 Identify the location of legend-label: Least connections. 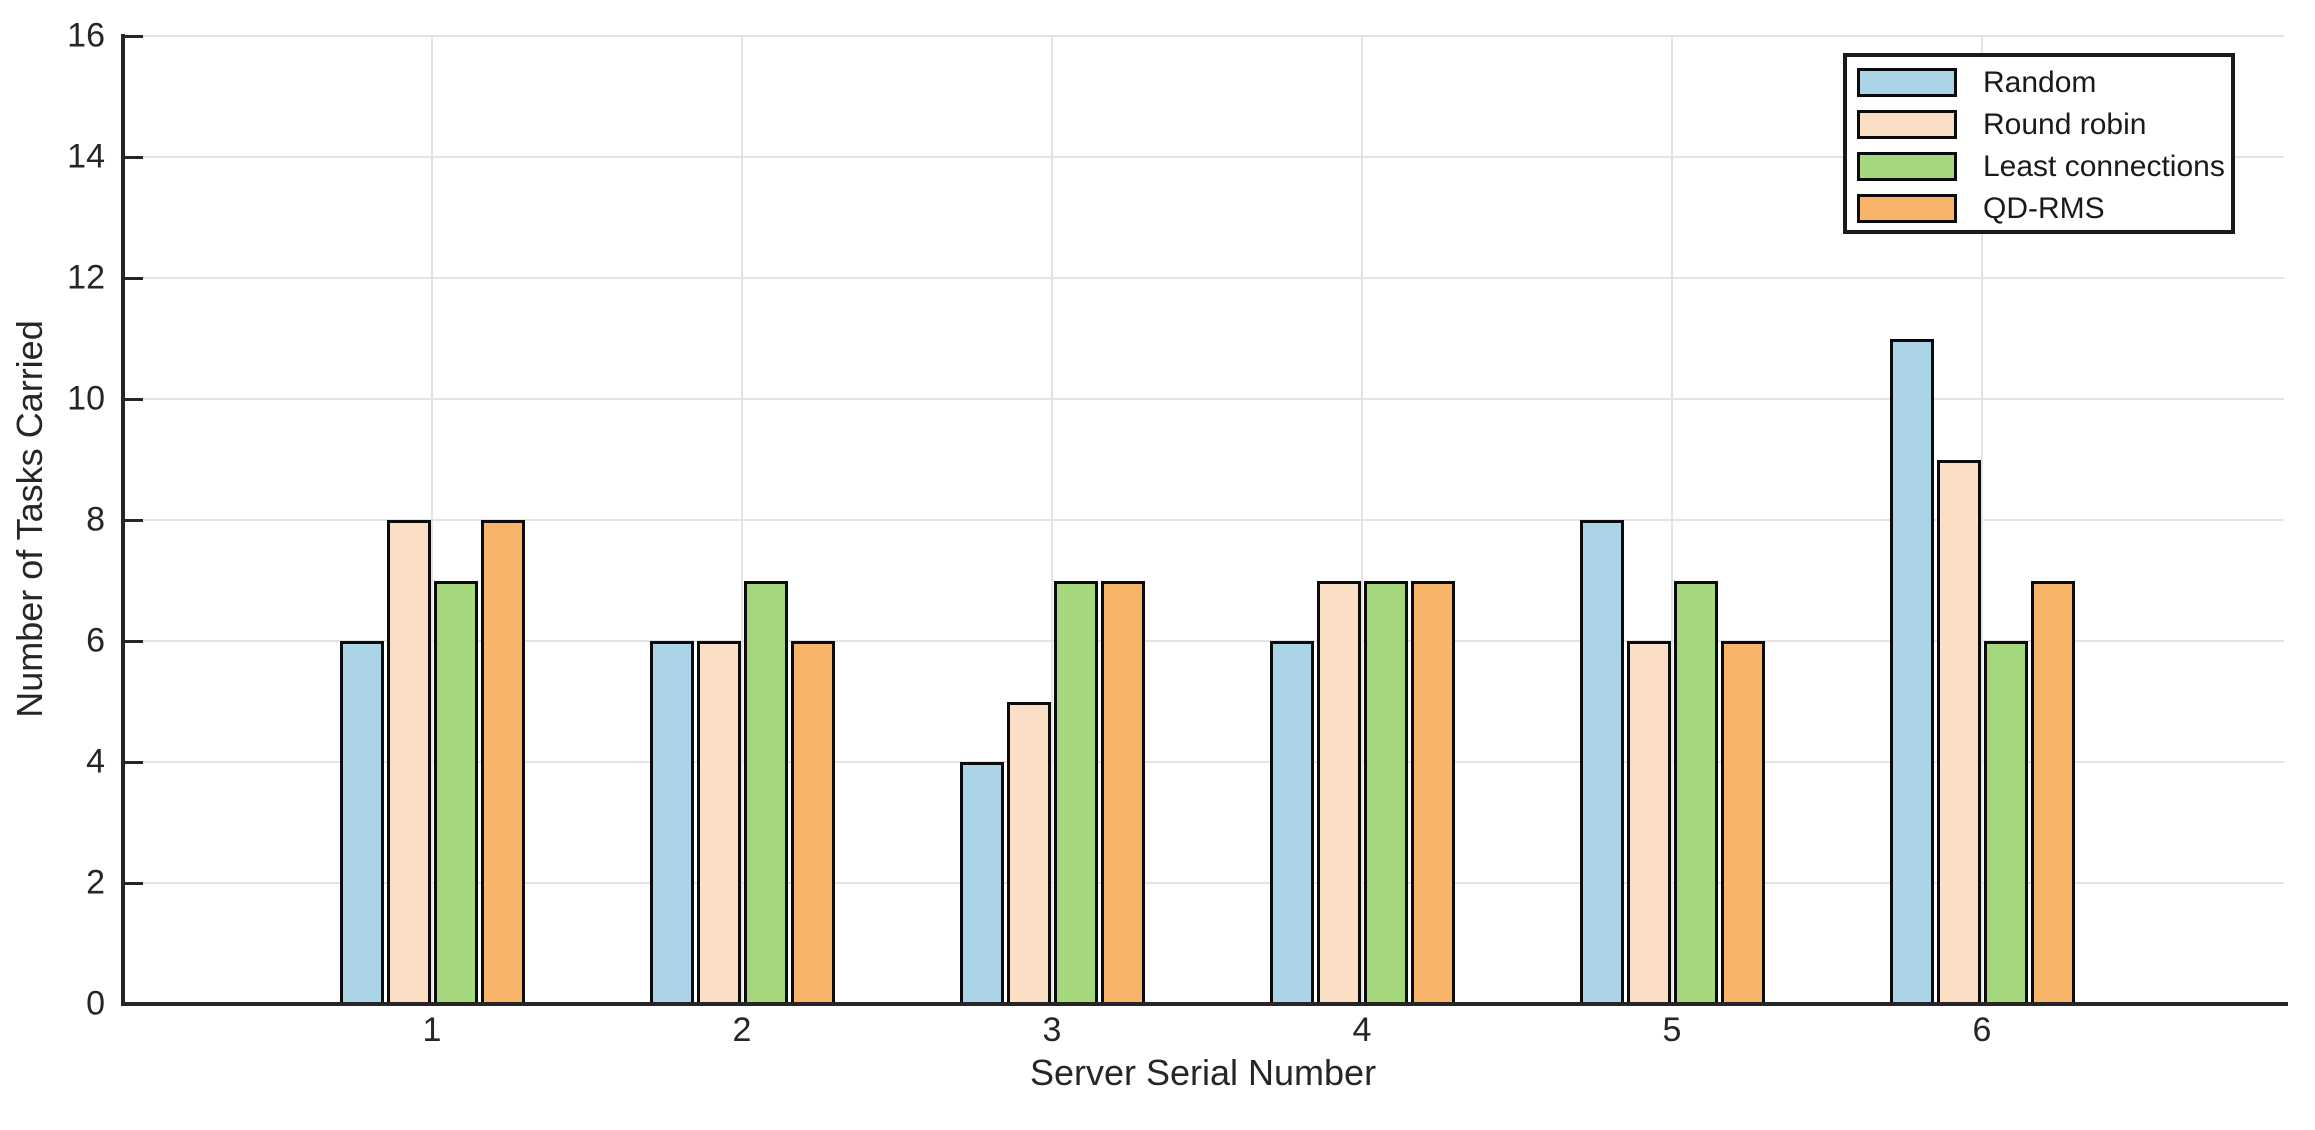
(2104, 166).